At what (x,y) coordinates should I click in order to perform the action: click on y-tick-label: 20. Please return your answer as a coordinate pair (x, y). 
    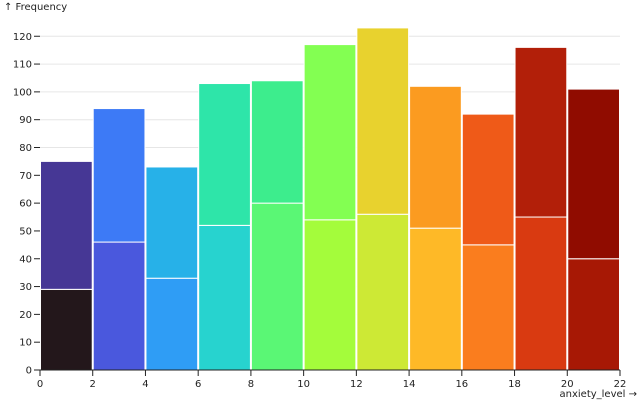
    Looking at the image, I should click on (25, 315).